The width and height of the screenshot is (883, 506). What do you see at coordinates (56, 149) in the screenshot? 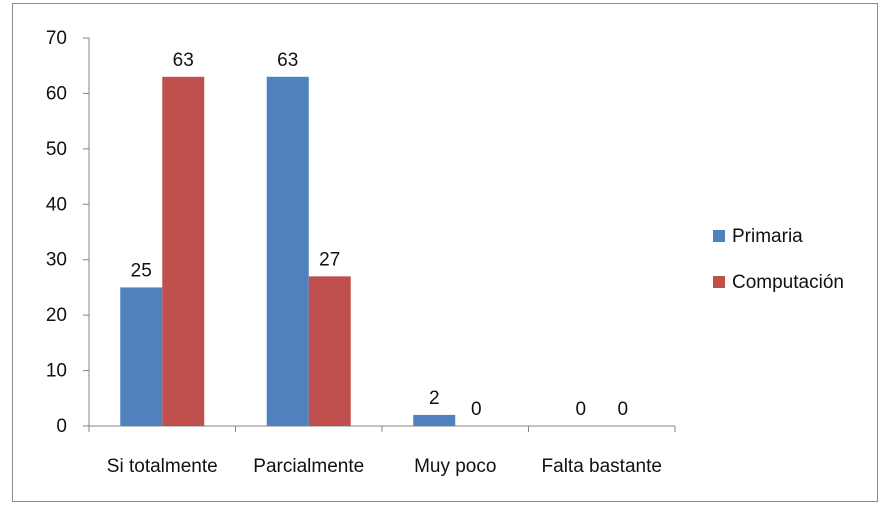
I see `y-tick-label: 50` at bounding box center [56, 149].